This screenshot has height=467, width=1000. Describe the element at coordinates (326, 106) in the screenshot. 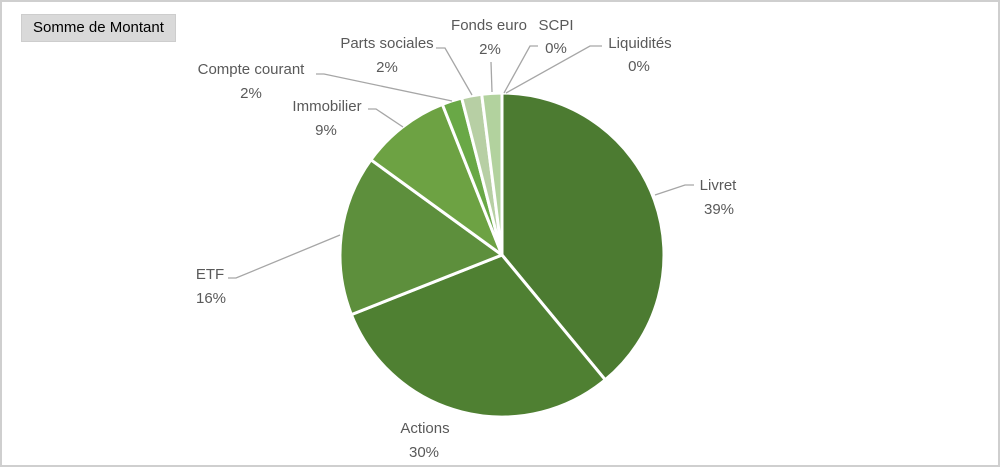

I see `data-label-category: Immobilier` at that location.